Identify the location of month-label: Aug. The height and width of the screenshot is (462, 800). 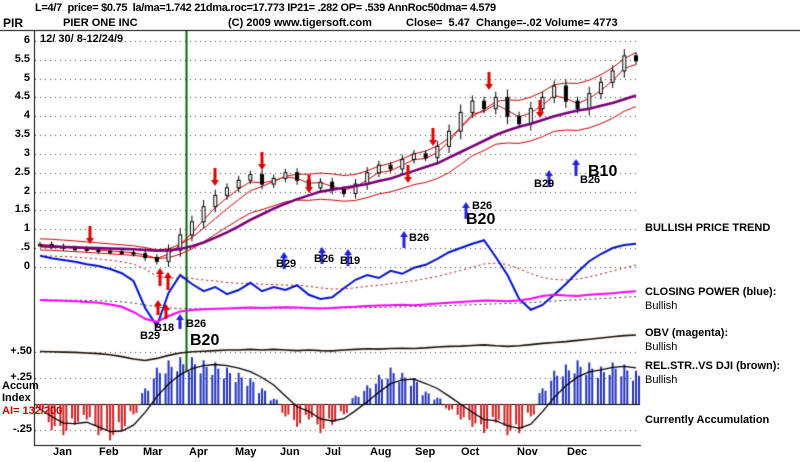
(381, 452).